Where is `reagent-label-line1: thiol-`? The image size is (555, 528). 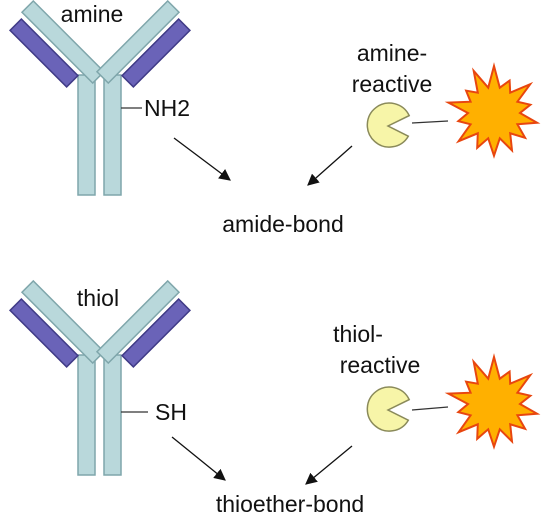 reagent-label-line1: thiol- is located at coordinates (358, 334).